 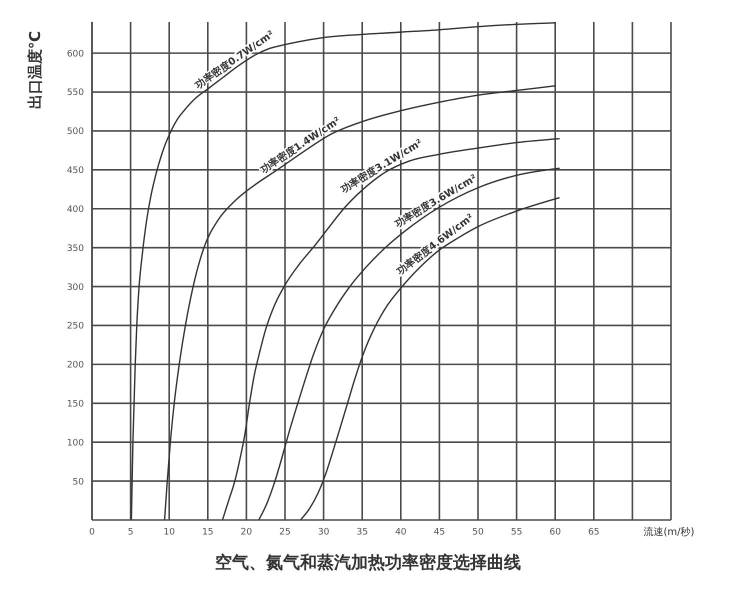 I want to click on x-tick-label: 15, so click(x=208, y=532).